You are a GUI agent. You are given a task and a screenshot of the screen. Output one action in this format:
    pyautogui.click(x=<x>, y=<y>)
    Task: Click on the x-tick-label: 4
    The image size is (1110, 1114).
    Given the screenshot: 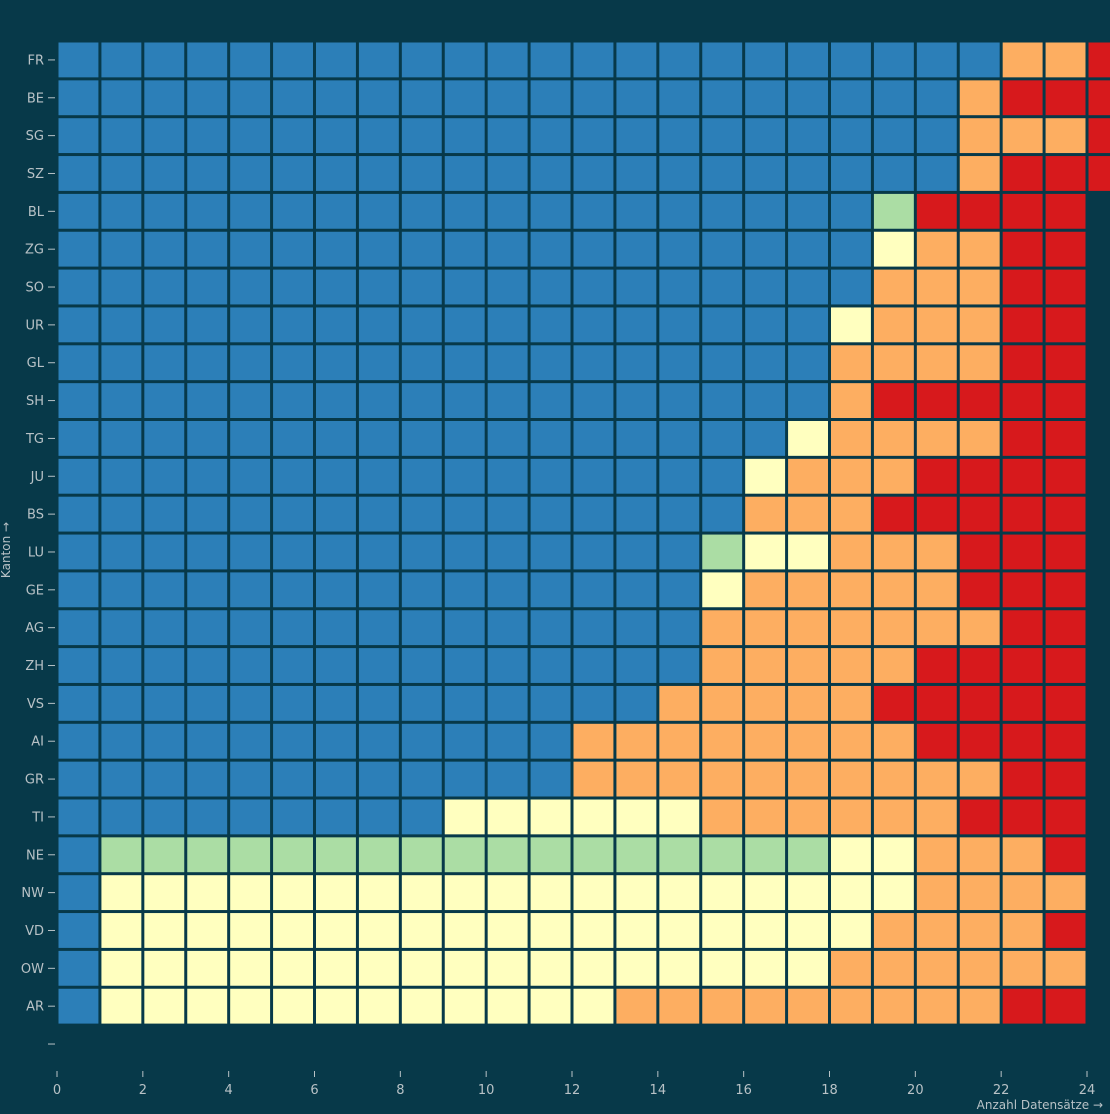 What is the action you would take?
    pyautogui.click(x=229, y=1090)
    